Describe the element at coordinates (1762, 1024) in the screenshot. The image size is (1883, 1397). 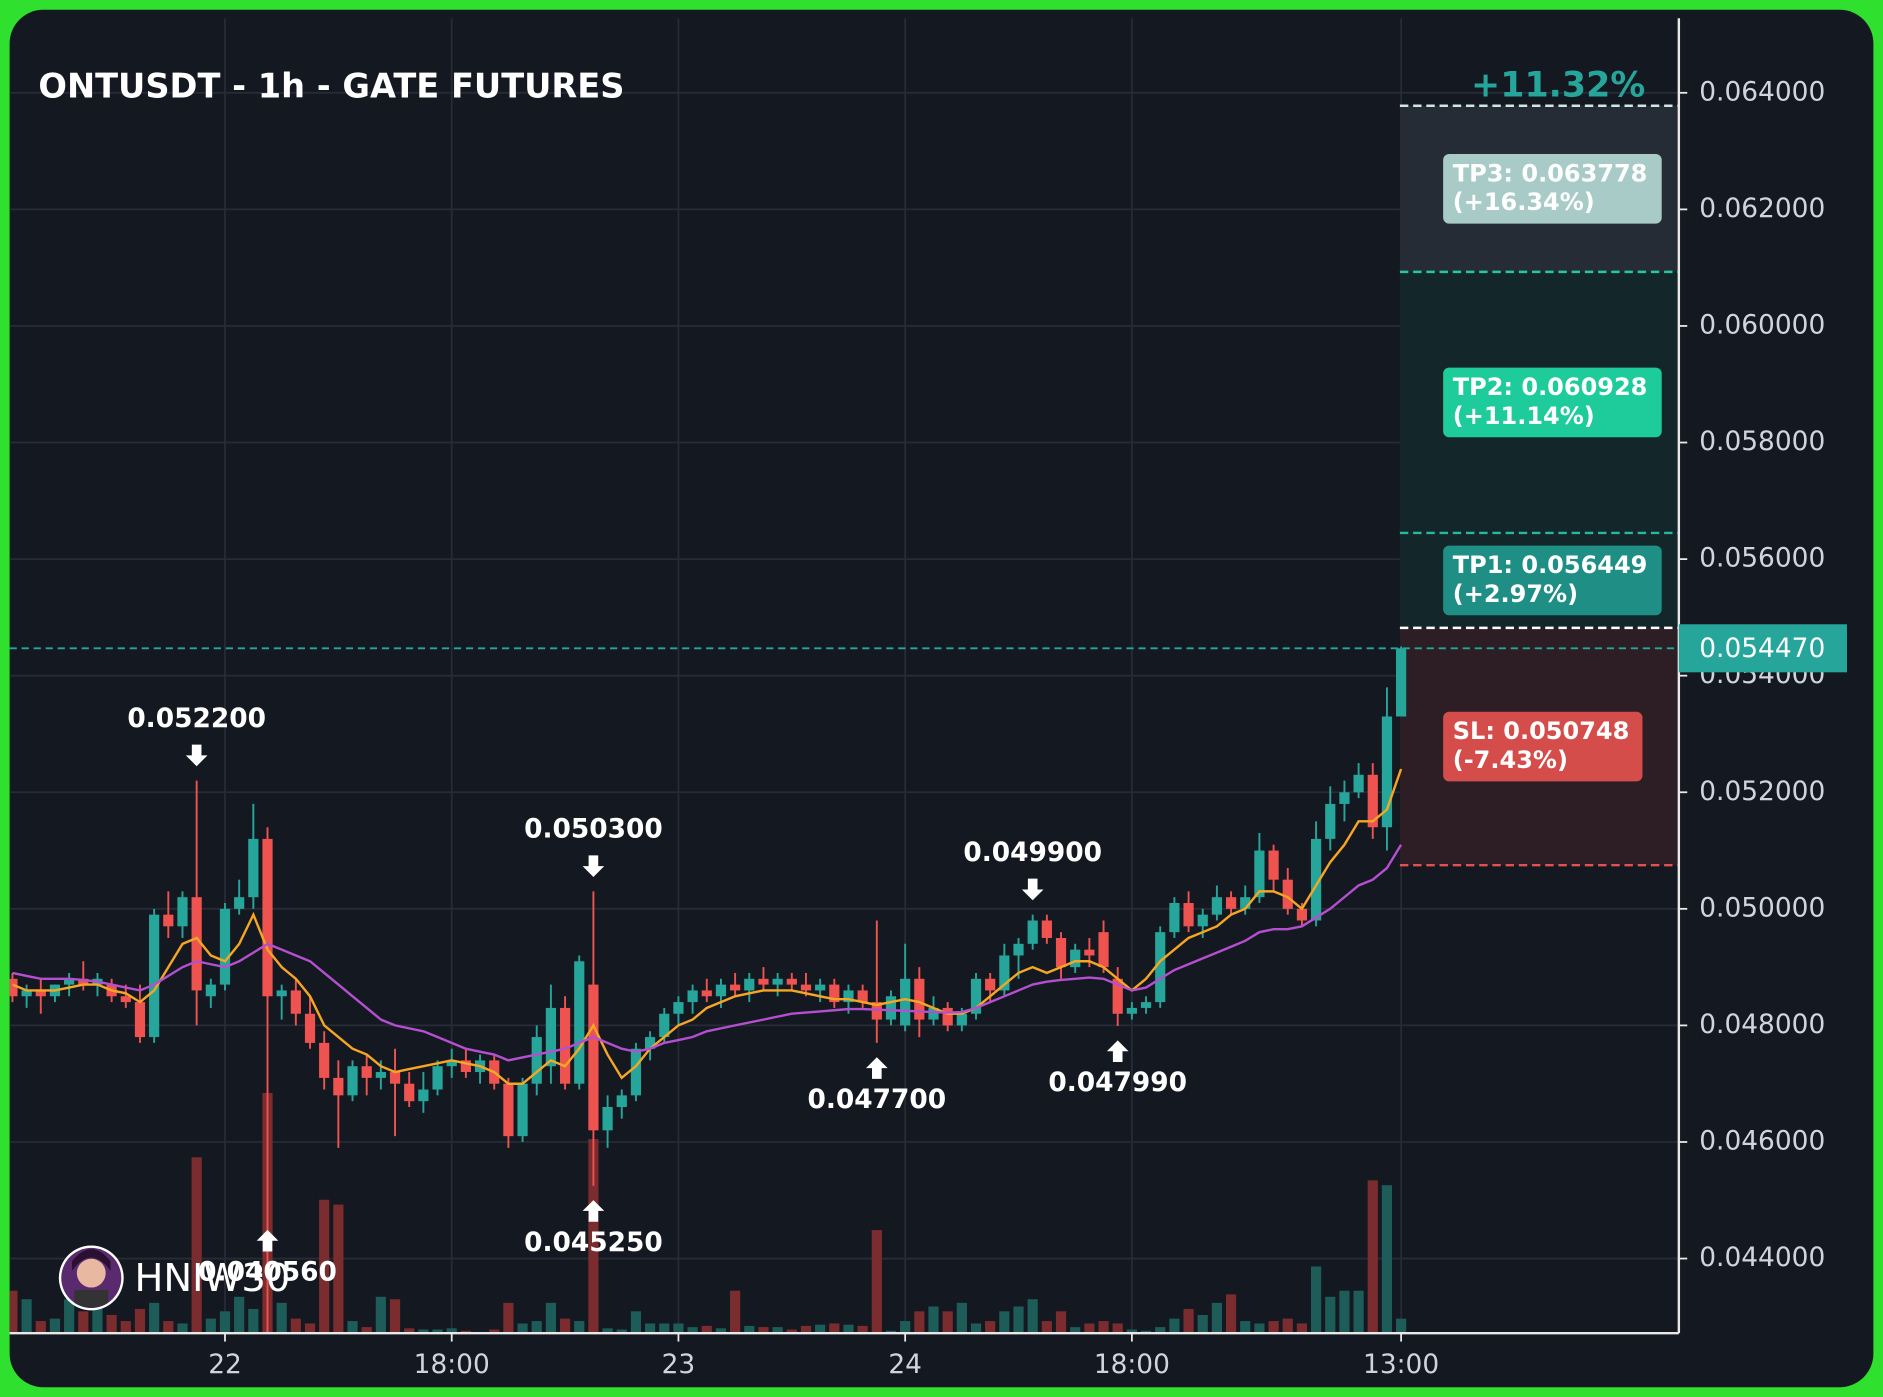
I see `y-tick-label: 0.048000` at that location.